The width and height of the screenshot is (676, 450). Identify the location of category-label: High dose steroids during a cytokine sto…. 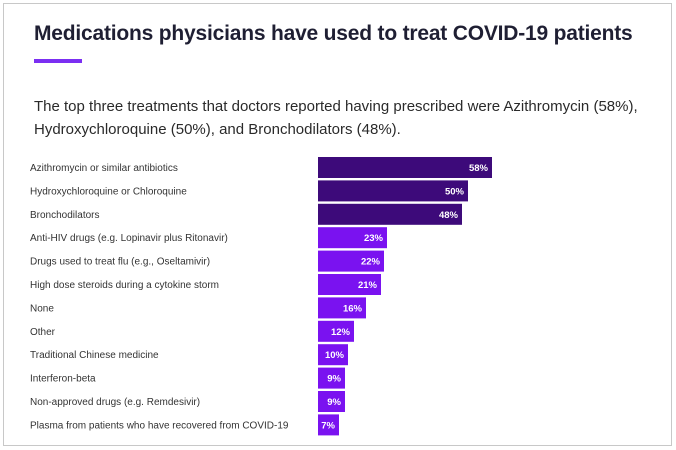
(124, 285).